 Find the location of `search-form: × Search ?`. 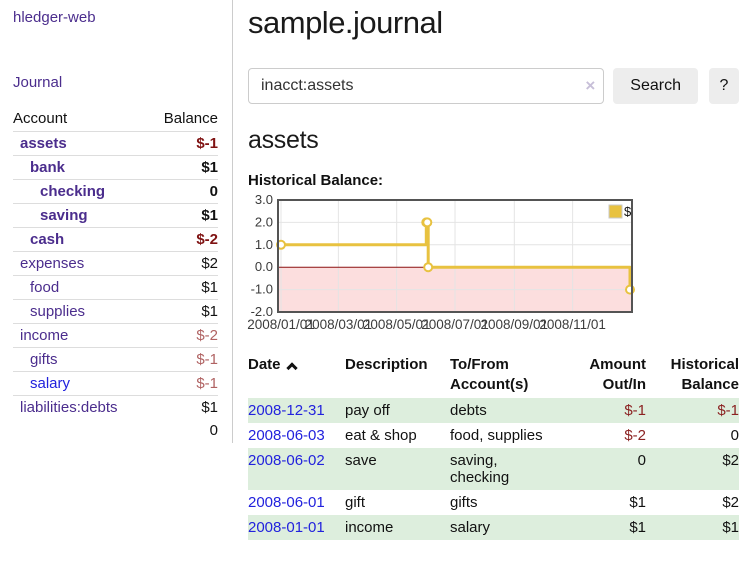

search-form: × Search ? is located at coordinates (493, 86).